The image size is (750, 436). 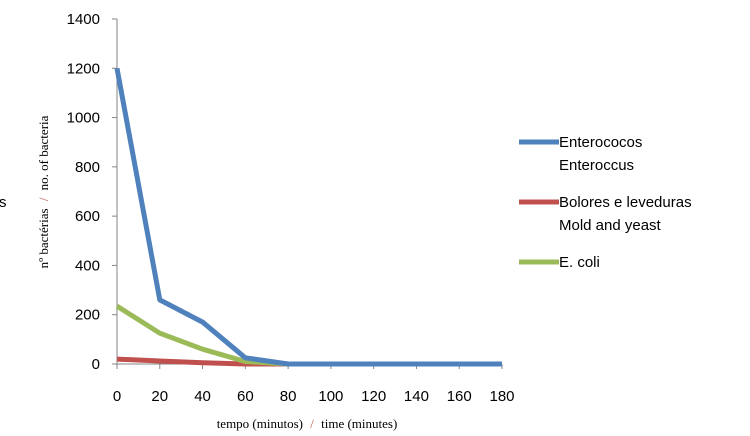 I want to click on legend-label-bolores-line1: Bolores e leveduras, so click(x=625, y=202).